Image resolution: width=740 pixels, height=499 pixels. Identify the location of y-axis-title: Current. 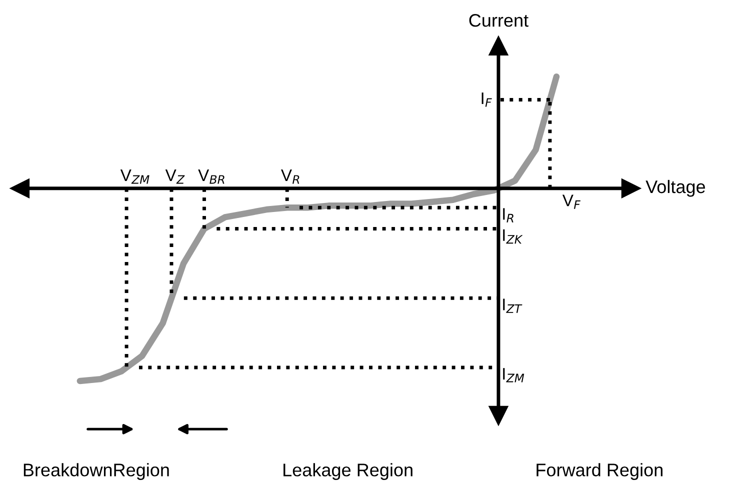
(498, 20).